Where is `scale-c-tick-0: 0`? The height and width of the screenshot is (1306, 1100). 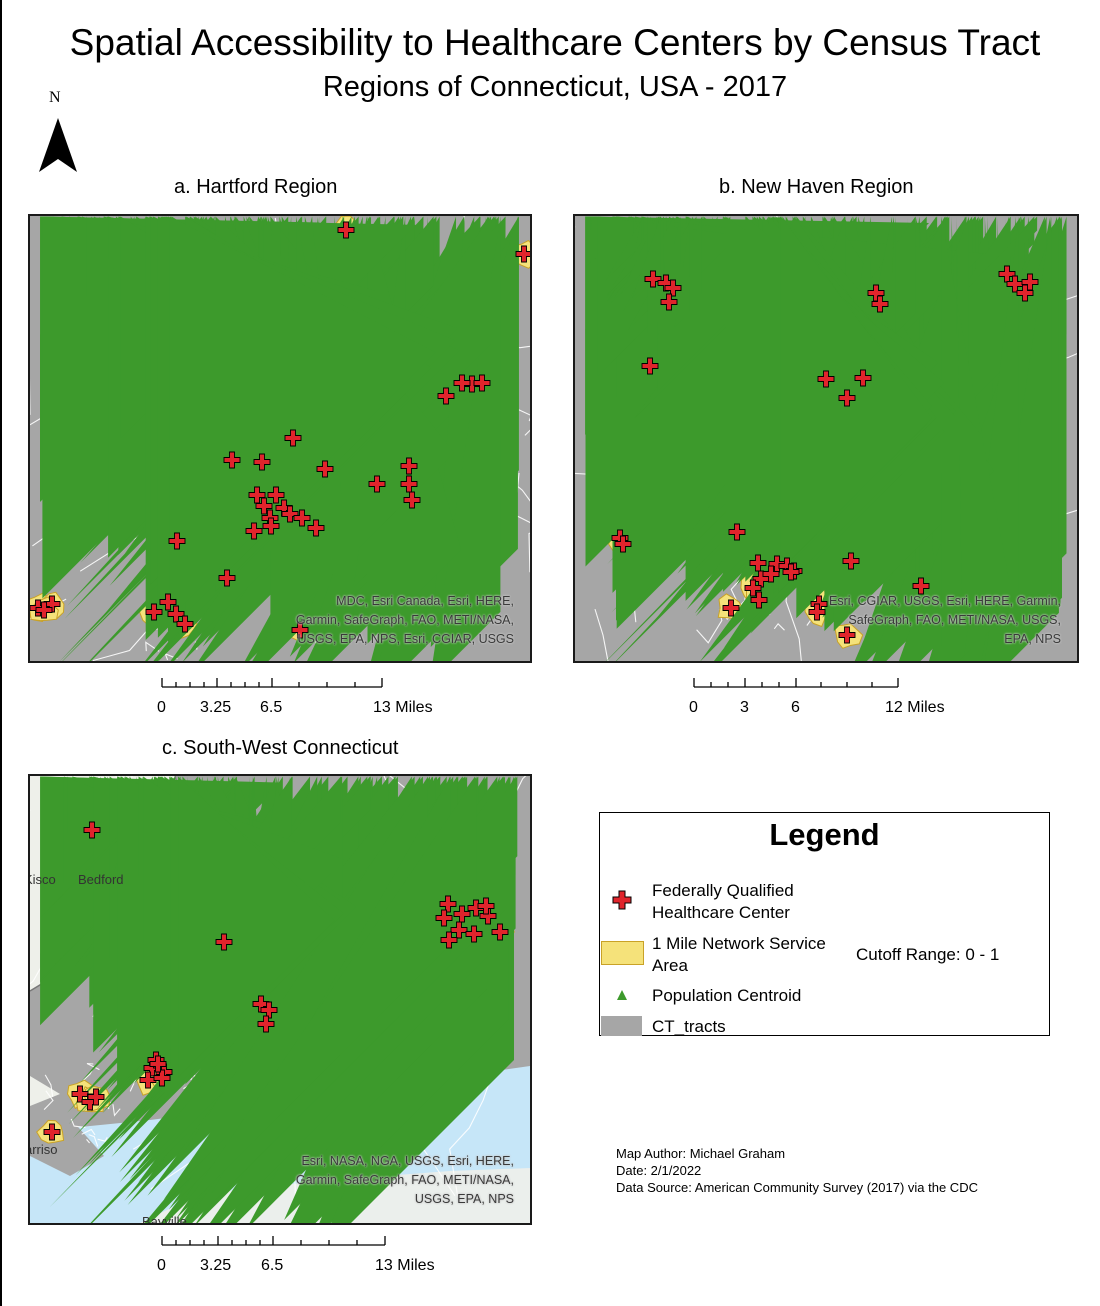 scale-c-tick-0: 0 is located at coordinates (161, 1265).